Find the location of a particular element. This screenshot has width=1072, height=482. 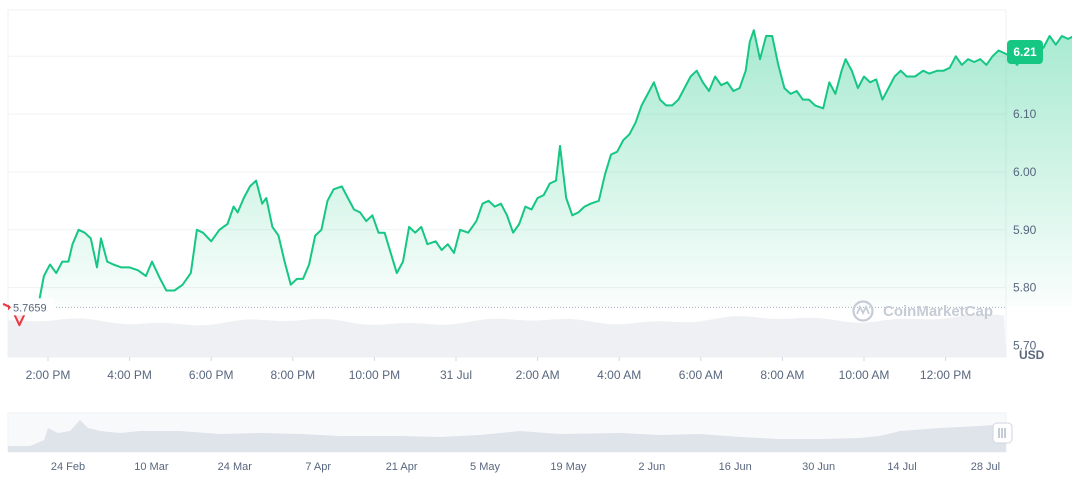

navigator-area is located at coordinates (507, 436).